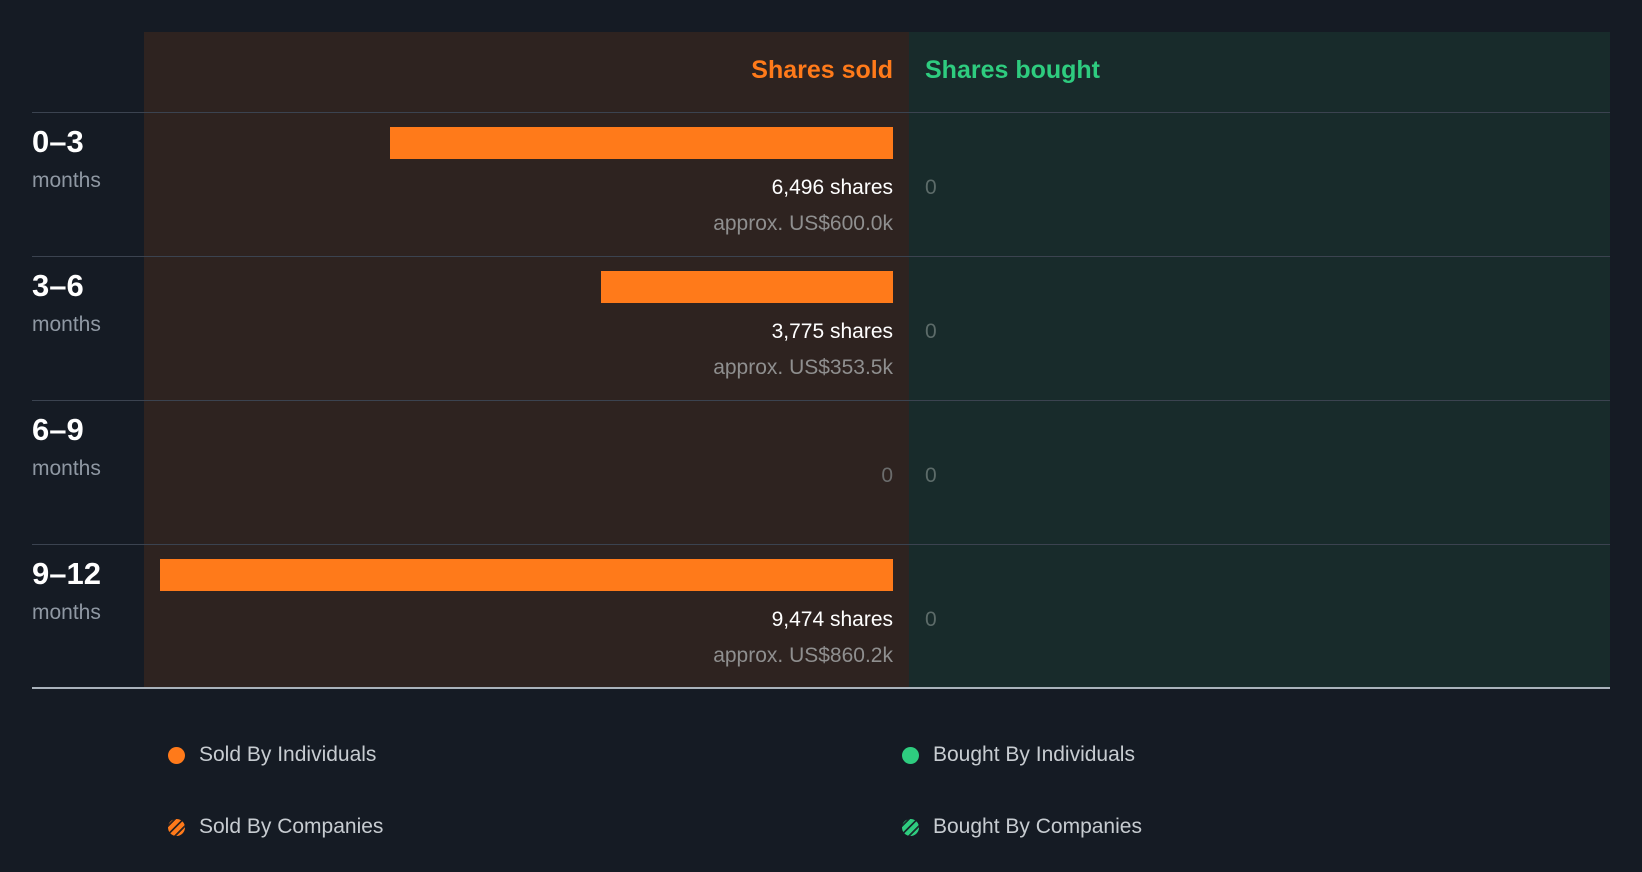 The height and width of the screenshot is (872, 1642). Describe the element at coordinates (58, 285) in the screenshot. I see `period-label: 3–6` at that location.